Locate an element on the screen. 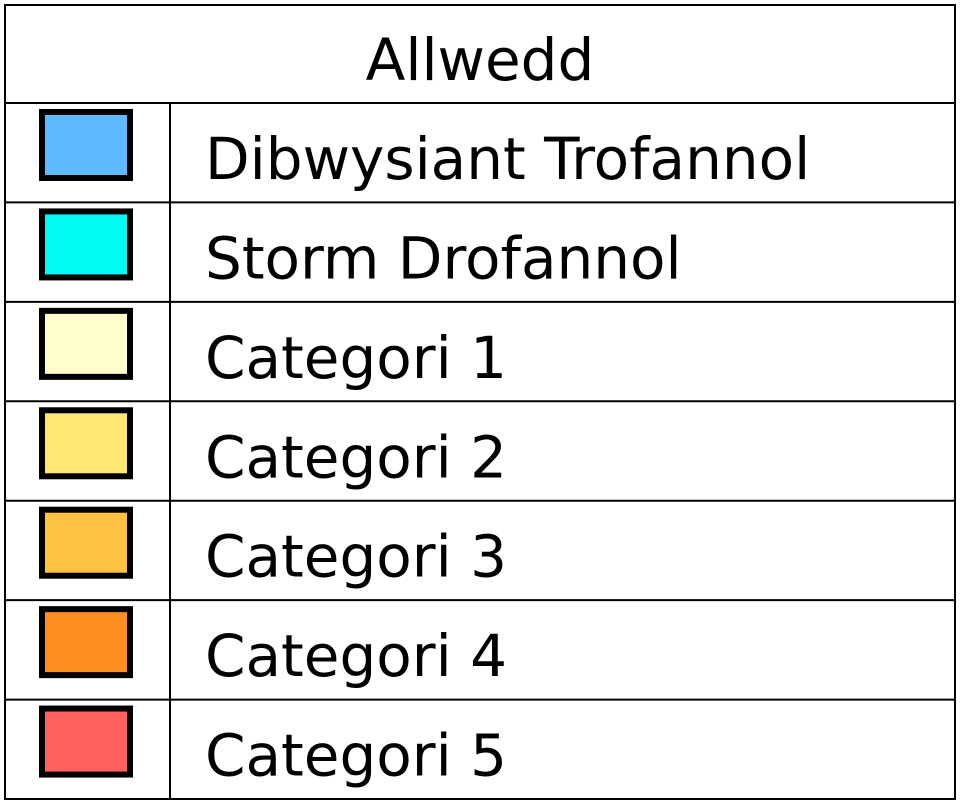  legend-label: Categori 2 is located at coordinates (356, 457).